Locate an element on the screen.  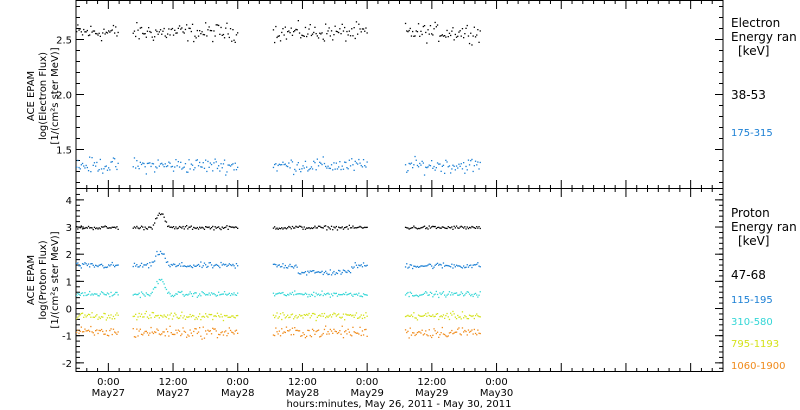
x-tick-time-label: 12:00 is located at coordinates (302, 382).